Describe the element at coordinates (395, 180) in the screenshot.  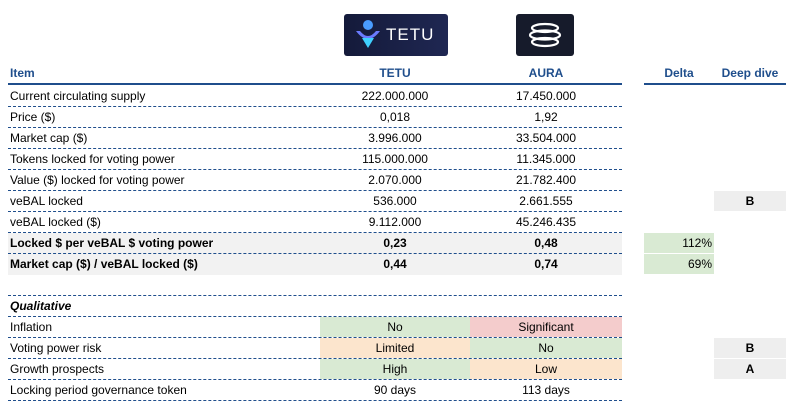
I see `tetu-value: 2.070.000` at that location.